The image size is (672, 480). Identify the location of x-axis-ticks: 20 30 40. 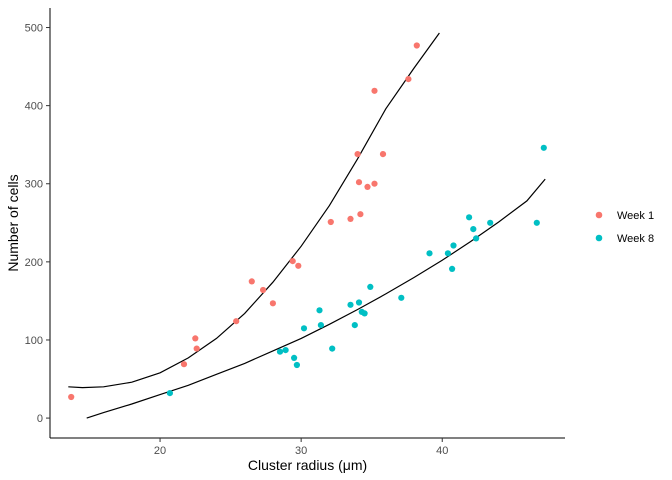
(301, 447).